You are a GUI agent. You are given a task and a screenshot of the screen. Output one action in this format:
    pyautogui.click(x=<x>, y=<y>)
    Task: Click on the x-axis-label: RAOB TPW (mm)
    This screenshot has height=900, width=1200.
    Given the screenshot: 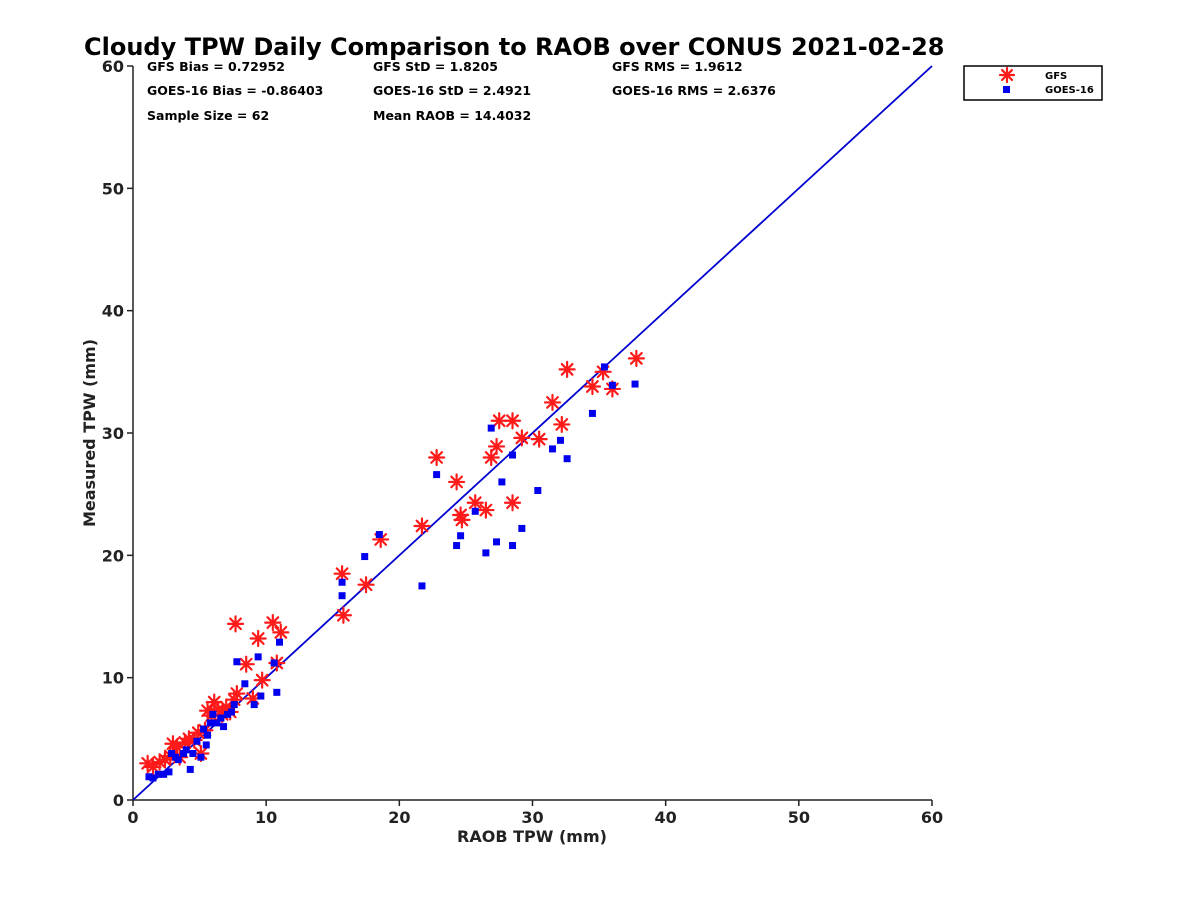 What is the action you would take?
    pyautogui.click(x=532, y=836)
    